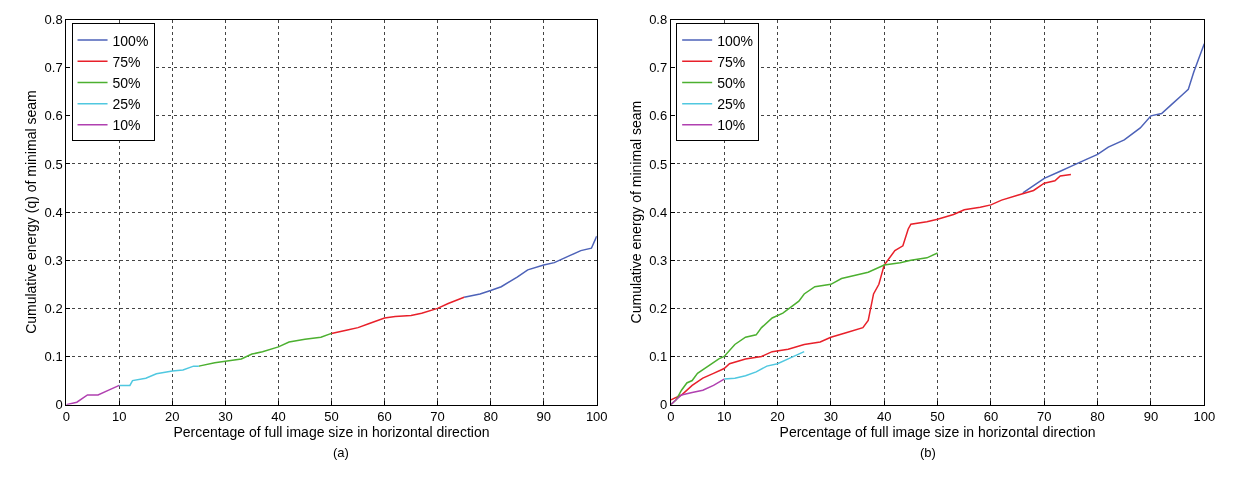  Describe the element at coordinates (31, 212) in the screenshot. I see `y-axis-title: Cumulative energy (q) of minimal seam` at that location.